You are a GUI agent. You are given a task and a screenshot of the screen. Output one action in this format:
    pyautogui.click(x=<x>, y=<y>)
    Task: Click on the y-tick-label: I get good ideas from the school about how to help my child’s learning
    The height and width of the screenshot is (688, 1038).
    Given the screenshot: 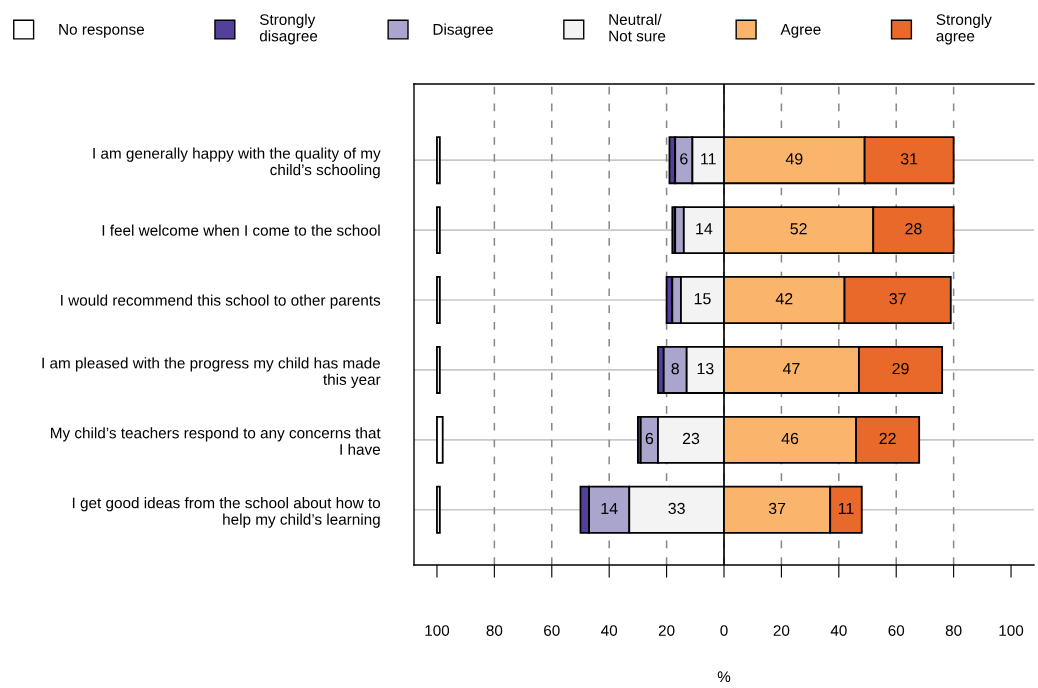 What is the action you would take?
    pyautogui.click(x=226, y=512)
    